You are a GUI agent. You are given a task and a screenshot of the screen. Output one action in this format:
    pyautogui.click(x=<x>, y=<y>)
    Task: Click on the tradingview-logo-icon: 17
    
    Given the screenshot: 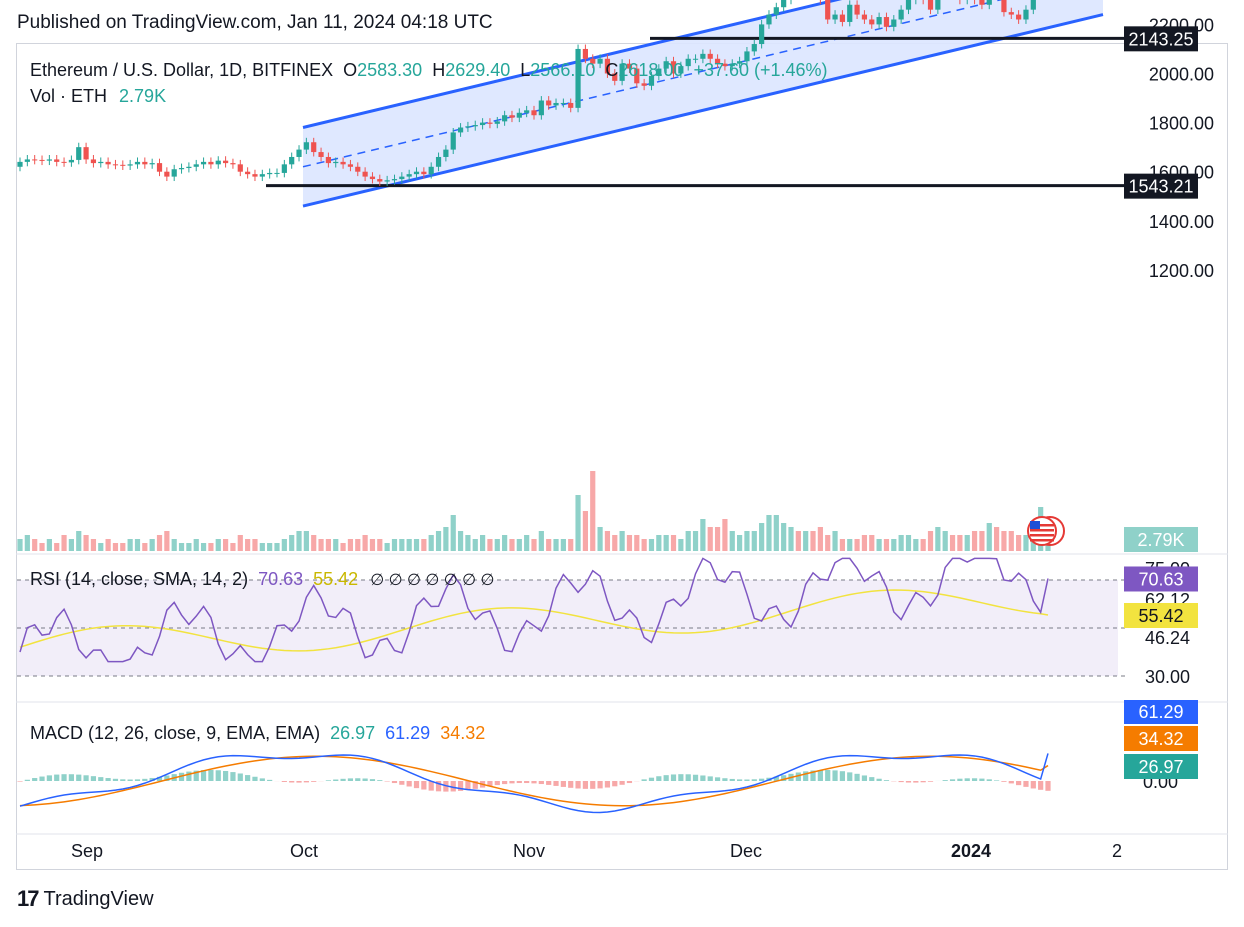 What is the action you would take?
    pyautogui.click(x=28, y=898)
    